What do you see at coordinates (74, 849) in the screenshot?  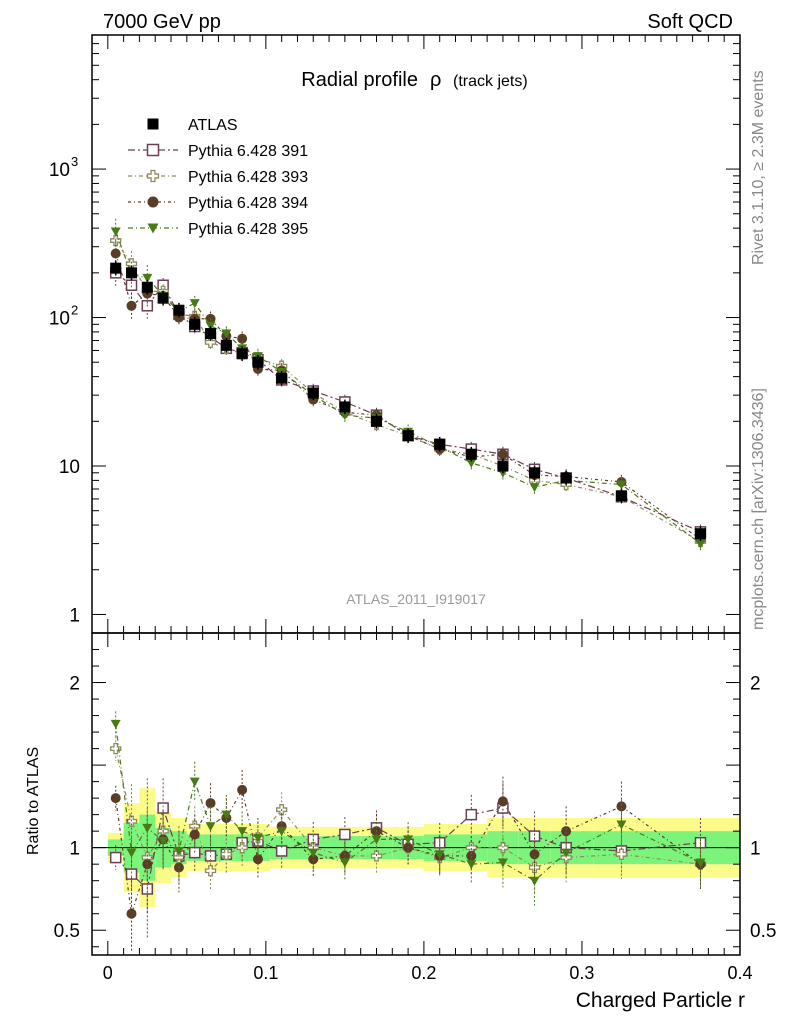 I see `ratio-y-tick-label: 1` at bounding box center [74, 849].